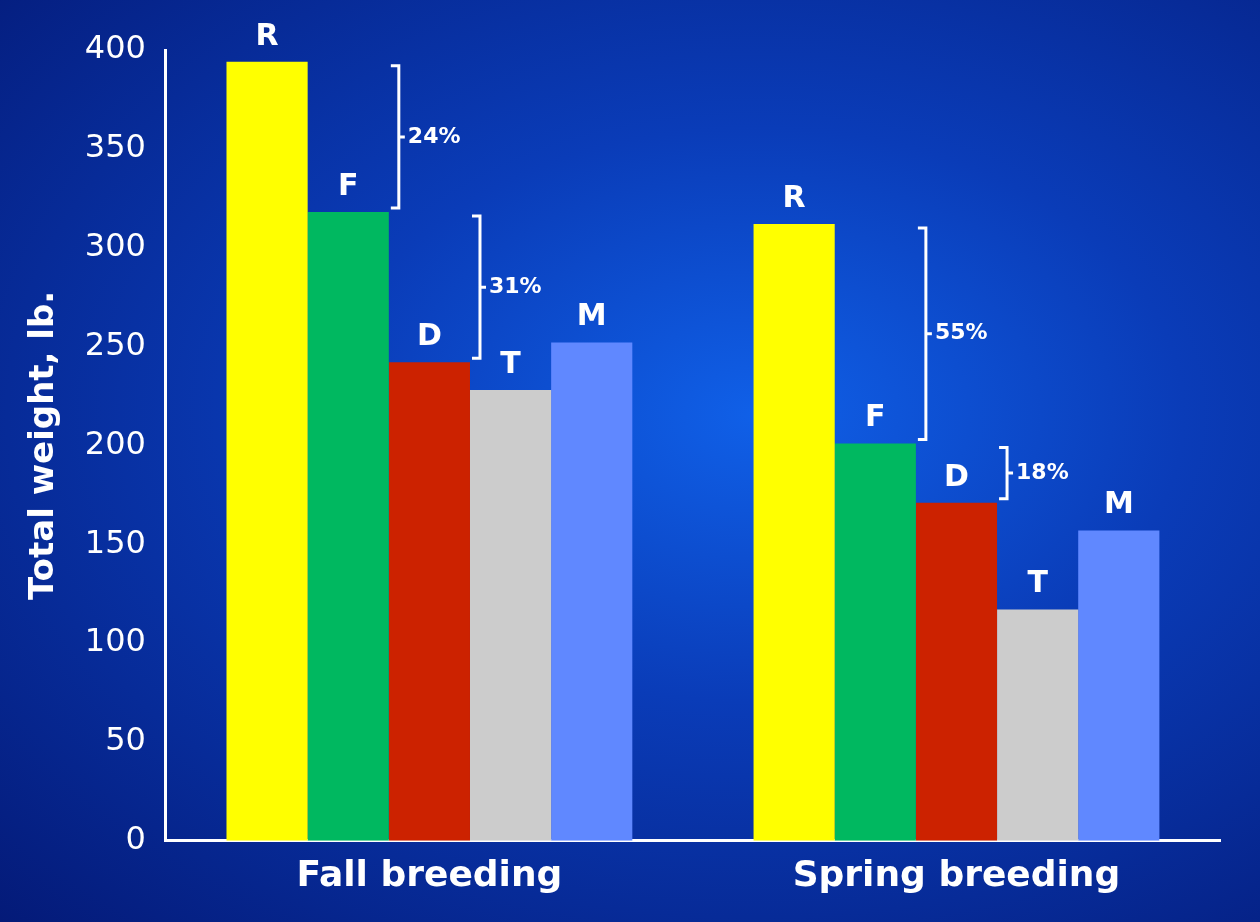 The width and height of the screenshot is (1260, 922). I want to click on y-tick-label: 350, so click(115, 146).